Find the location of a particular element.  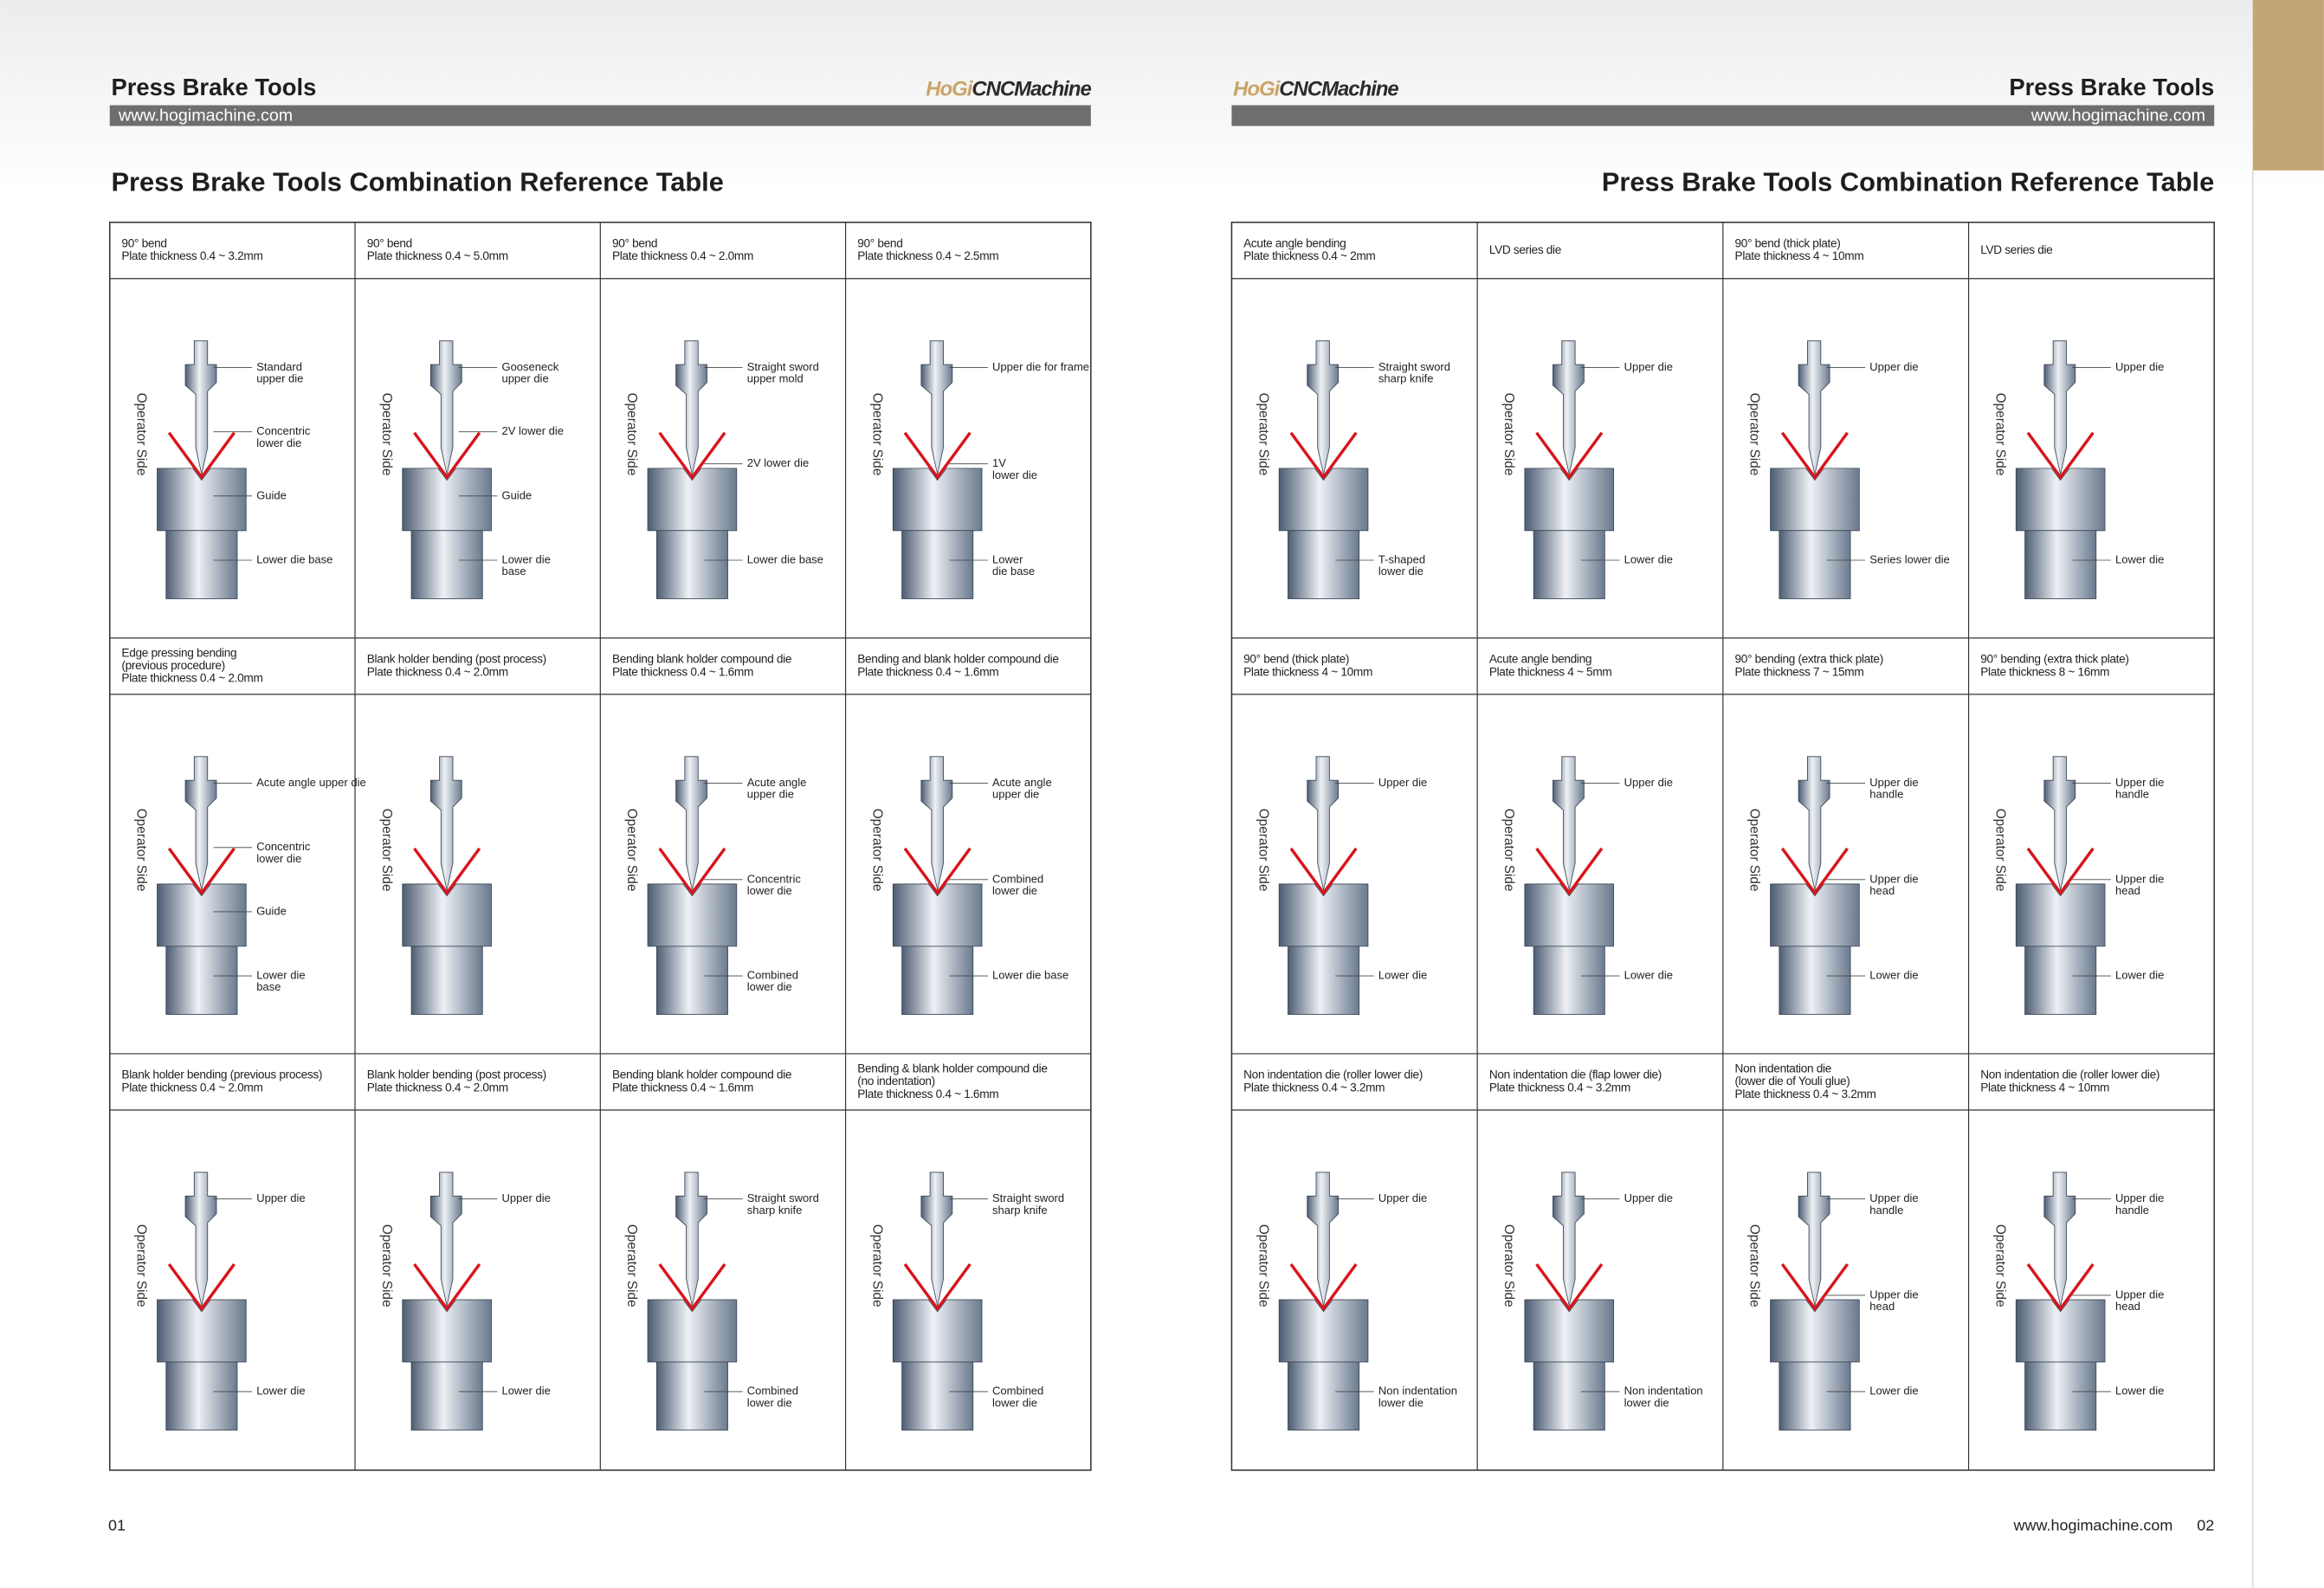

part-label: head is located at coordinates (1882, 891).